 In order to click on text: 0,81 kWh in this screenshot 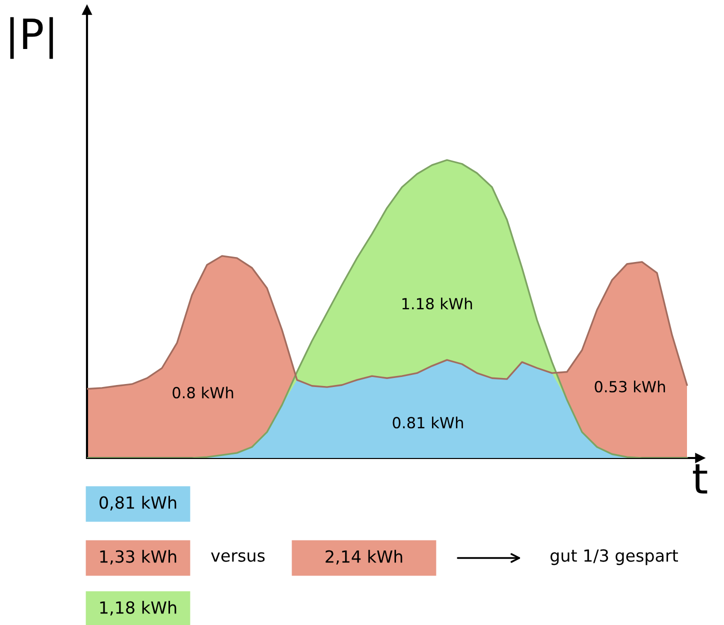, I will do `click(138, 503)`.